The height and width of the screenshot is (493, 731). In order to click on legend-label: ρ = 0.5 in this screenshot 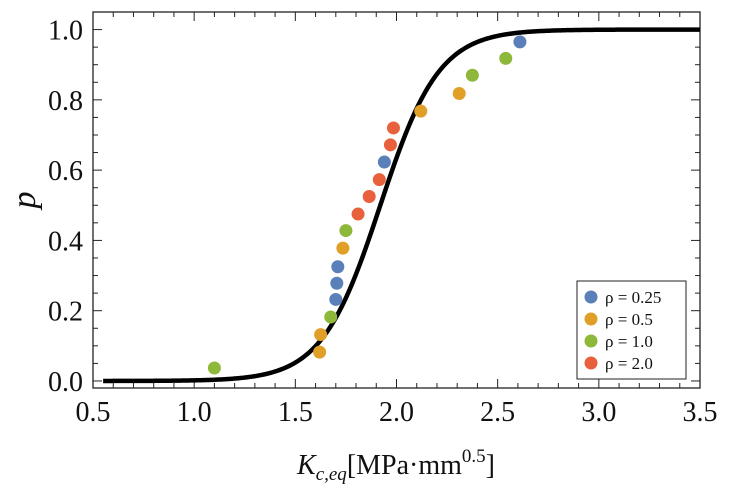, I will do `click(629, 319)`.